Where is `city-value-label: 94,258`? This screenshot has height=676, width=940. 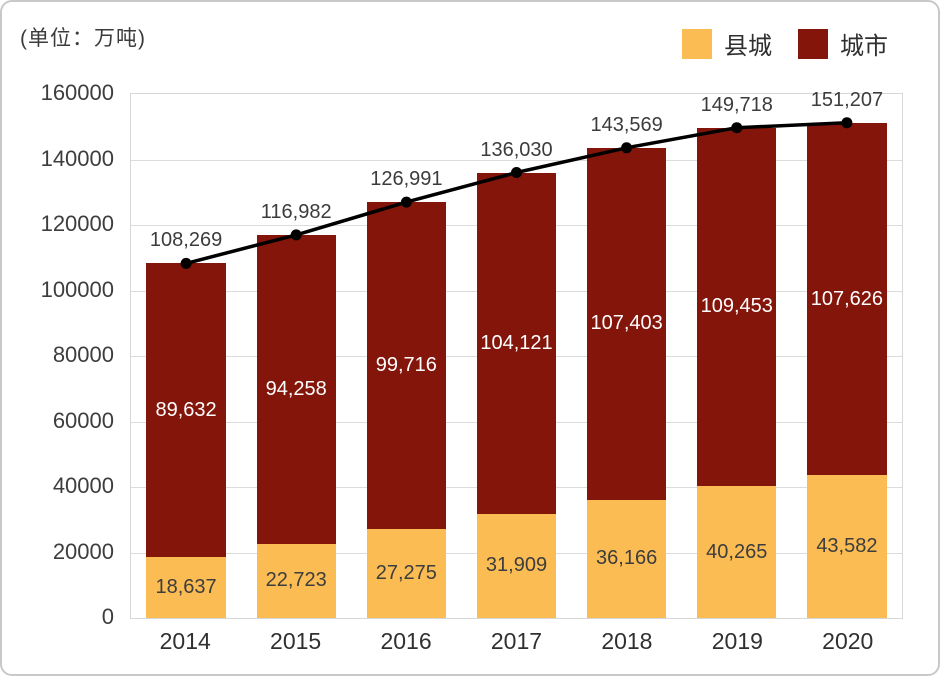 city-value-label: 94,258 is located at coordinates (296, 388).